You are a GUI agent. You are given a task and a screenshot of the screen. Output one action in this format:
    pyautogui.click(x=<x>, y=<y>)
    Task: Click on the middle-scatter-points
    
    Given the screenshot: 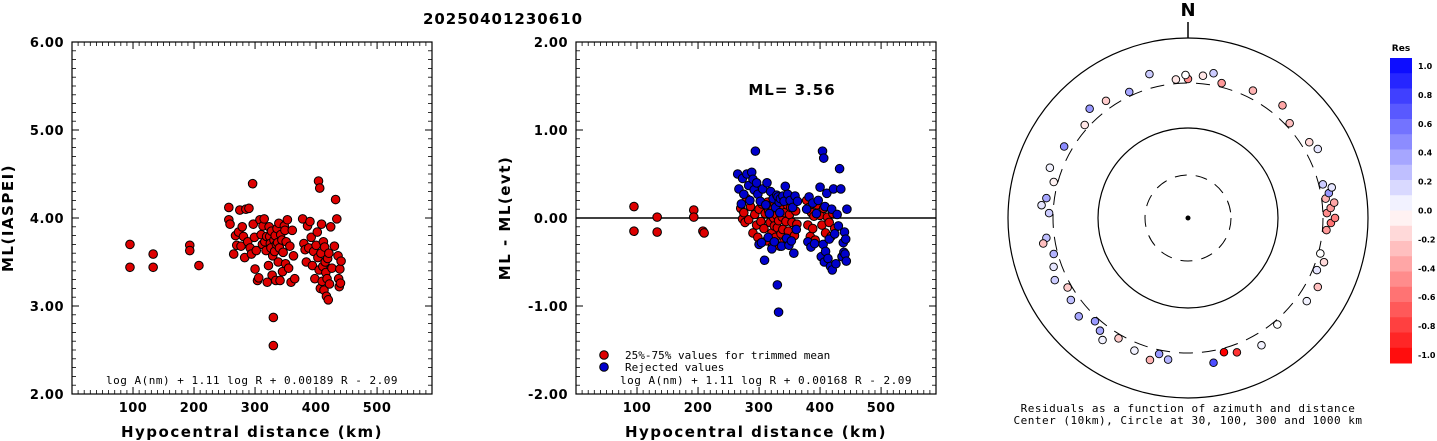 What is the action you would take?
    pyautogui.click(x=740, y=231)
    